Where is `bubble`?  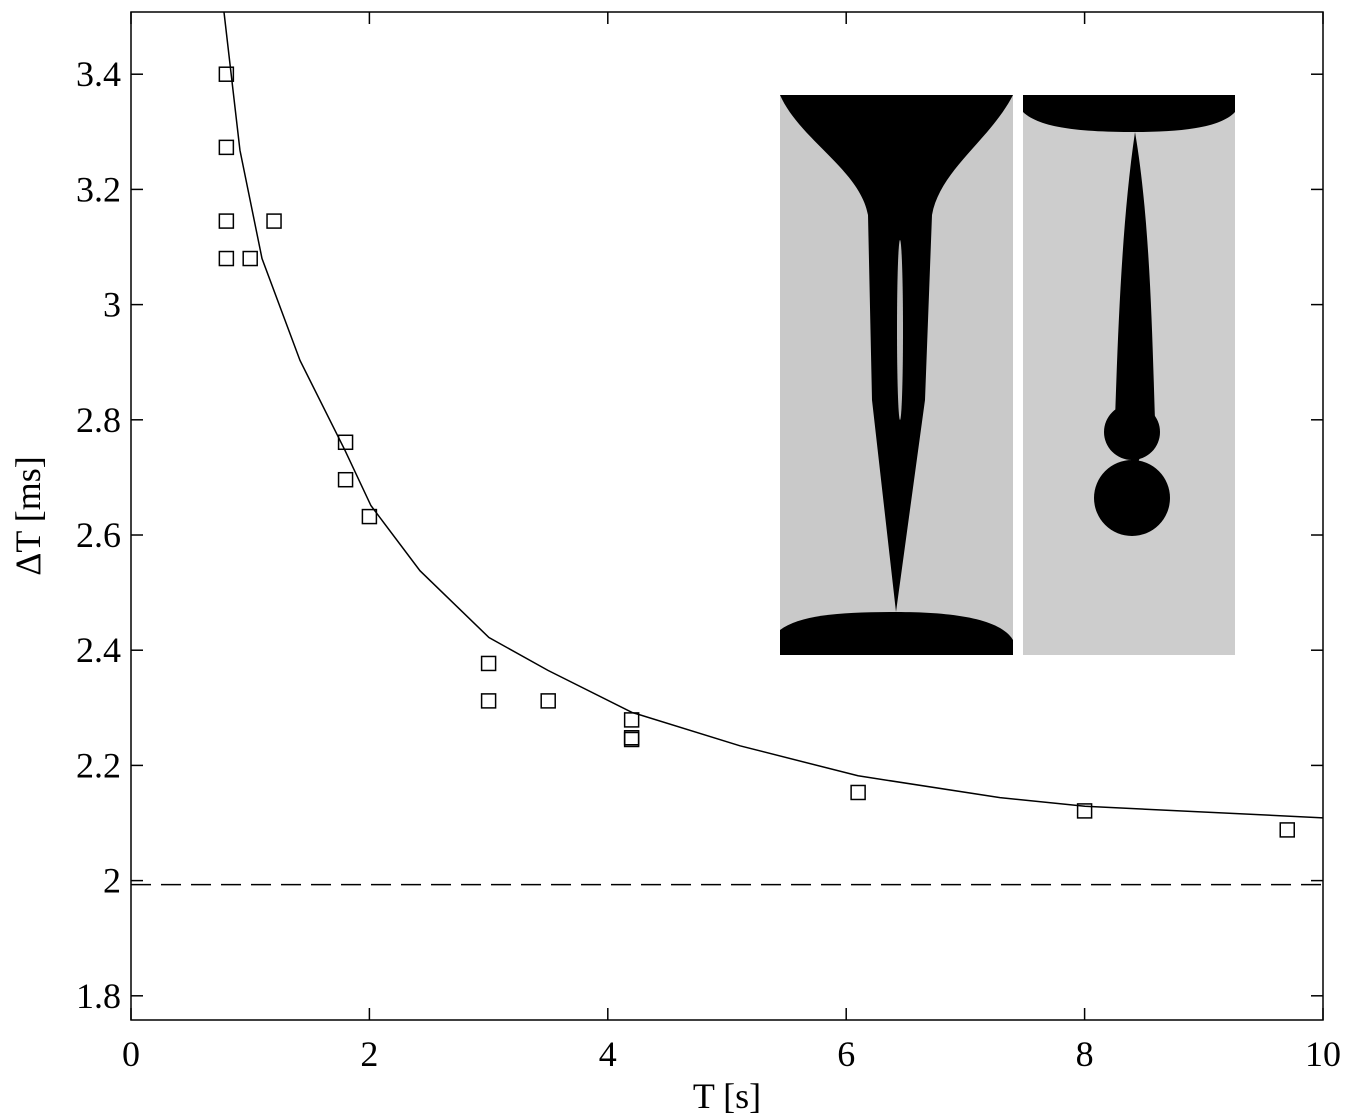 bubble is located at coordinates (900, 330).